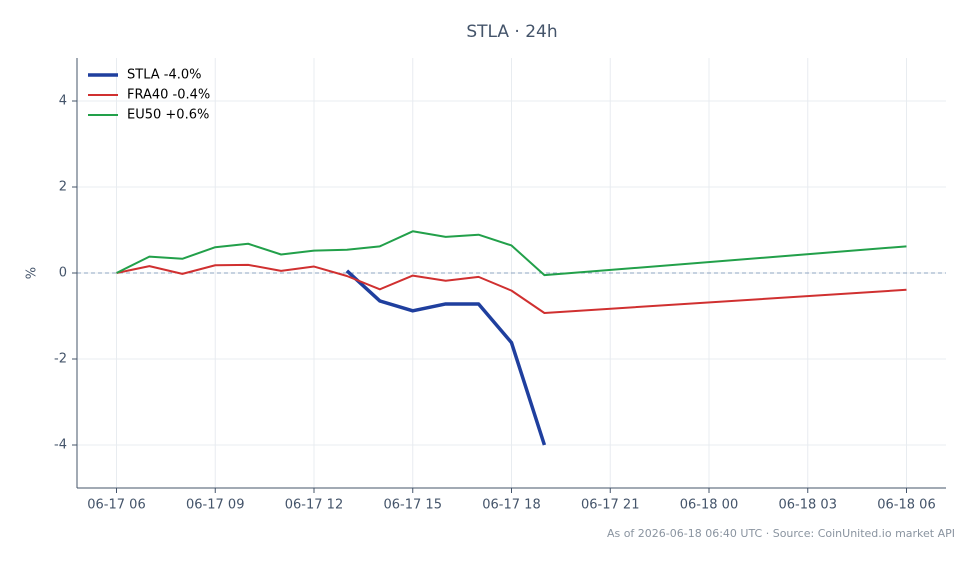 This screenshot has width=979, height=564. Describe the element at coordinates (808, 505) in the screenshot. I see `x-tick-label: 06-18 03` at that location.